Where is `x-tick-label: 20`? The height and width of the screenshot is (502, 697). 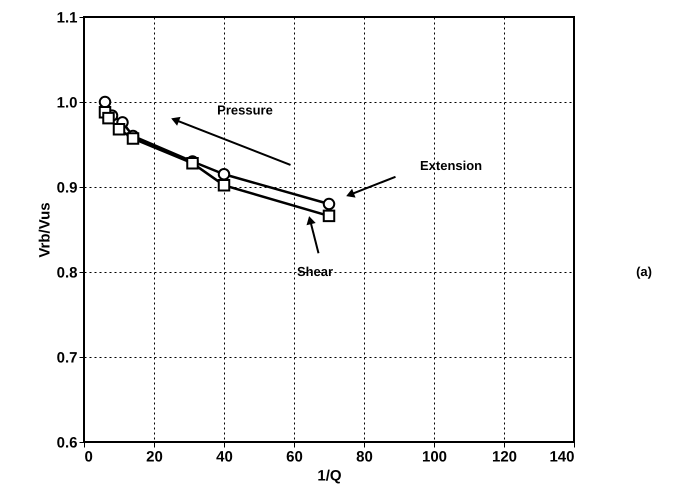
x-tick-label: 20 is located at coordinates (154, 457).